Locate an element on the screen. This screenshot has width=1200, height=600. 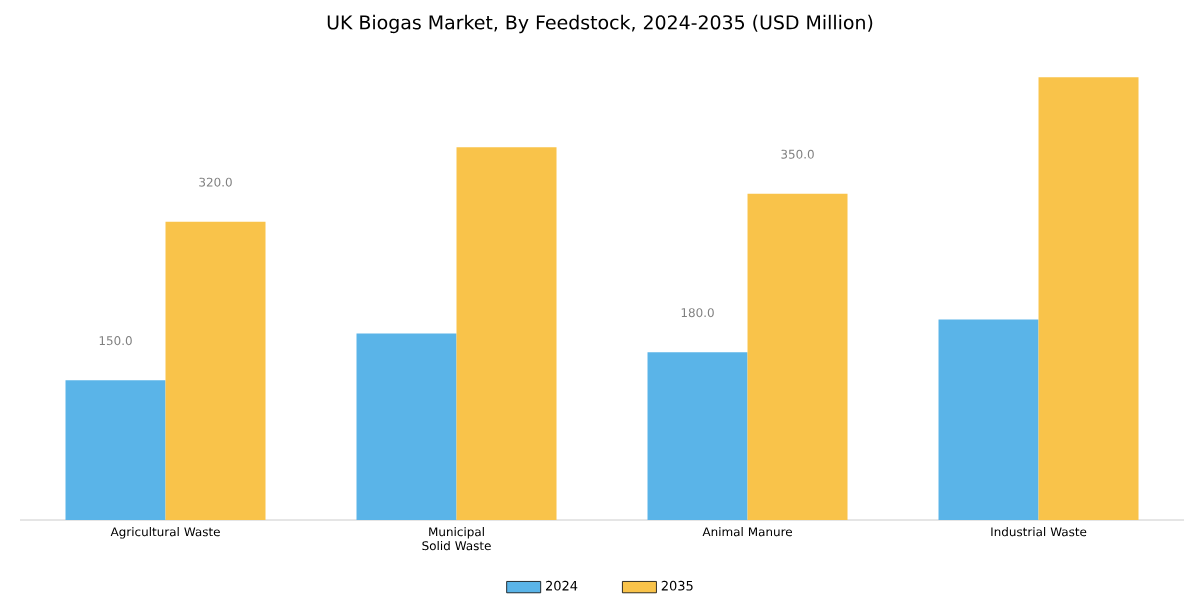
chart-title: UK Biogas Market, By Feedstock, 2024-2035 (USD Million) is located at coordinates (600, 24).